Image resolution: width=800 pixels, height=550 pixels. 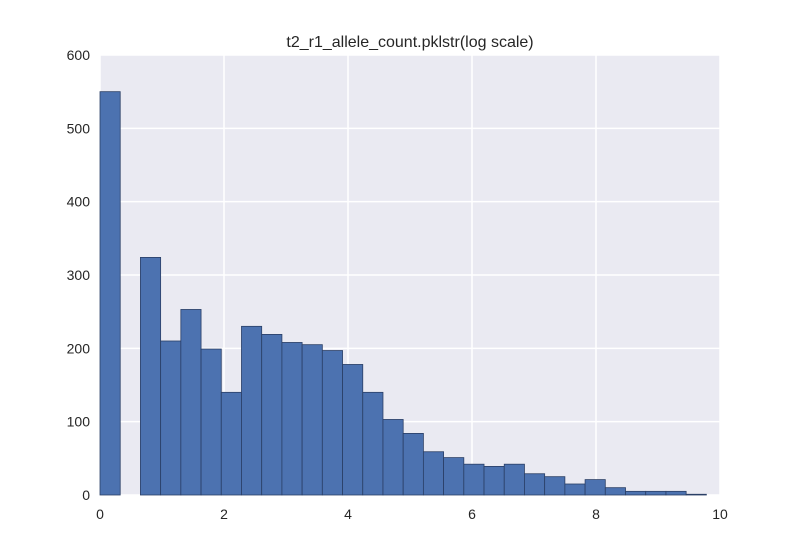 I want to click on y-tick-label: 600, so click(x=79, y=55).